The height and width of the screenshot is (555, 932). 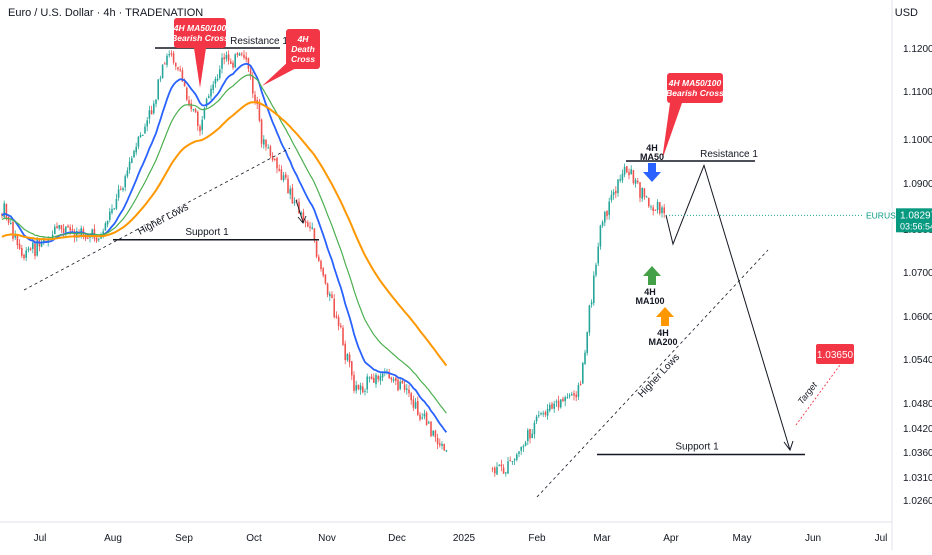 What do you see at coordinates (788, 446) in the screenshot?
I see `projection-arrowhead` at bounding box center [788, 446].